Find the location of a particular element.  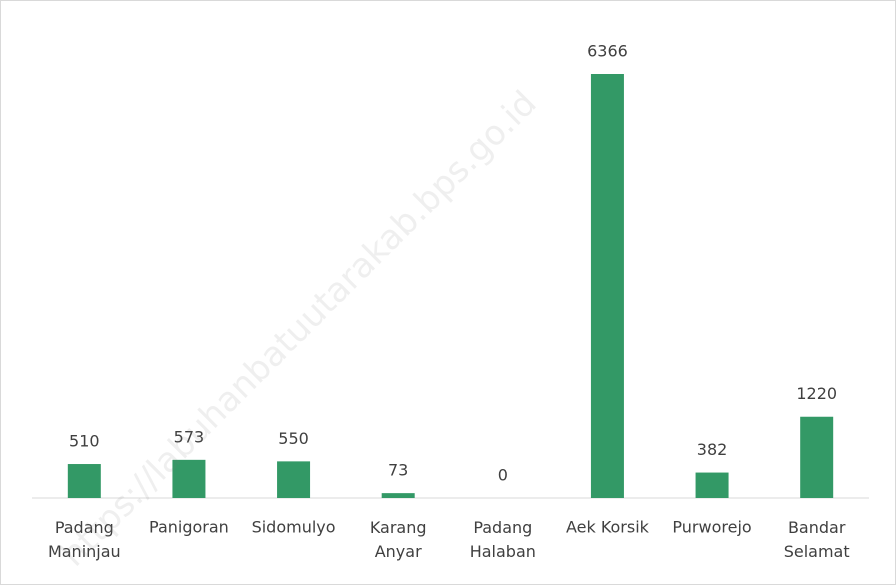

x-tick-label: Panigoran is located at coordinates (189, 527).